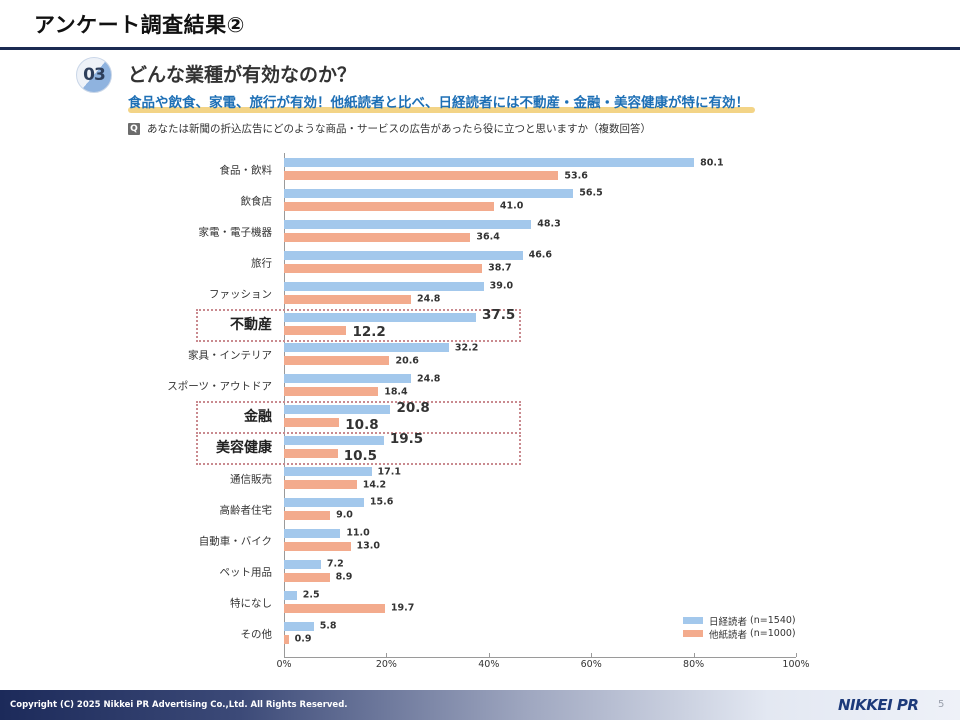 This screenshot has height=720, width=960. Describe the element at coordinates (251, 603) in the screenshot. I see `category-label: 特になし` at that location.